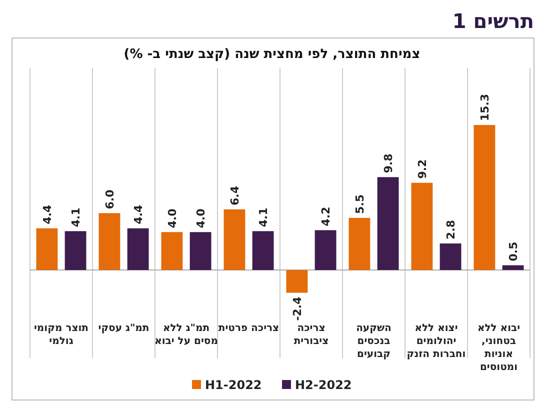 This screenshot has height=410, width=544. Describe the element at coordinates (498, 348) in the screenshot. I see `x-tick-label: יבוא ללא בטחוני, אוניות ומטוסים` at that location.